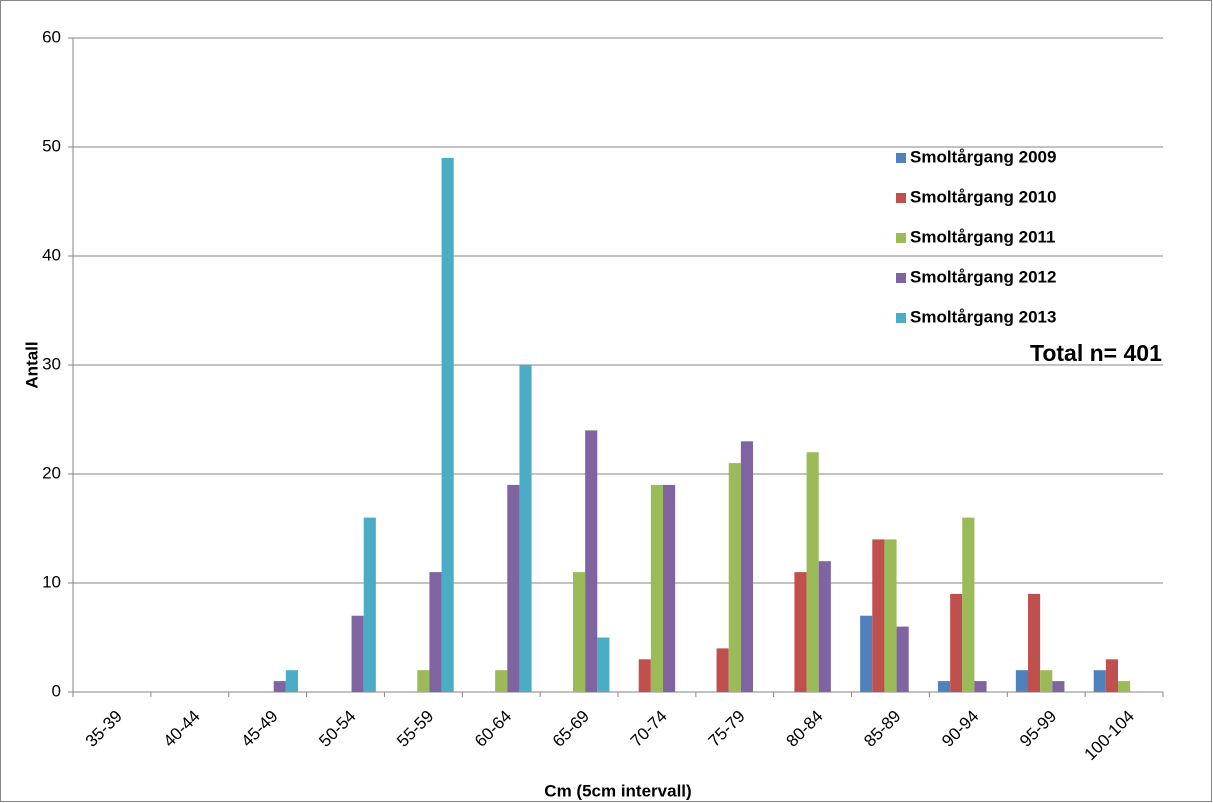  What do you see at coordinates (31, 364) in the screenshot?
I see `y-axis-label: Antall` at bounding box center [31, 364].